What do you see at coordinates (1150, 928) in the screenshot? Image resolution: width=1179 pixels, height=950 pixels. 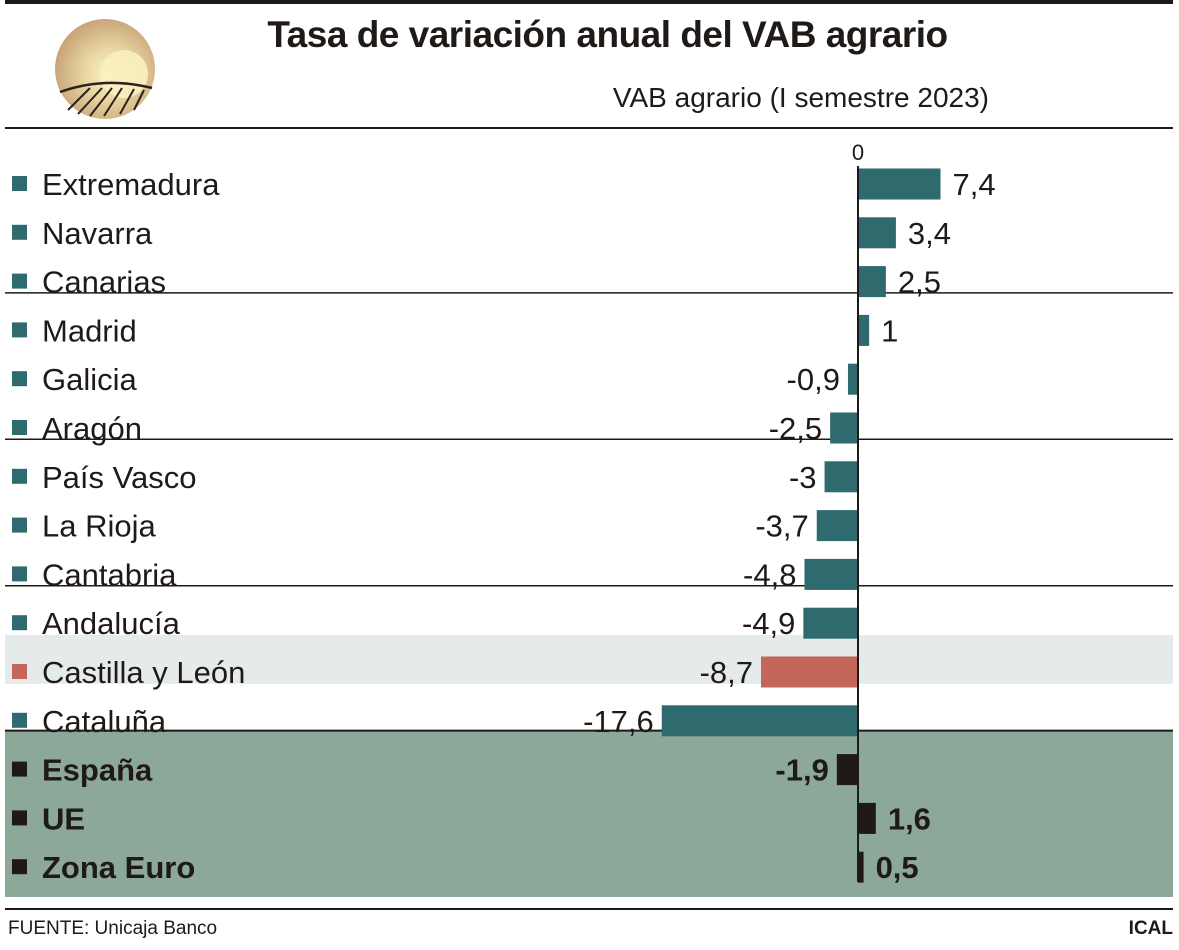 I see `brand-label: ICAL` at bounding box center [1150, 928].